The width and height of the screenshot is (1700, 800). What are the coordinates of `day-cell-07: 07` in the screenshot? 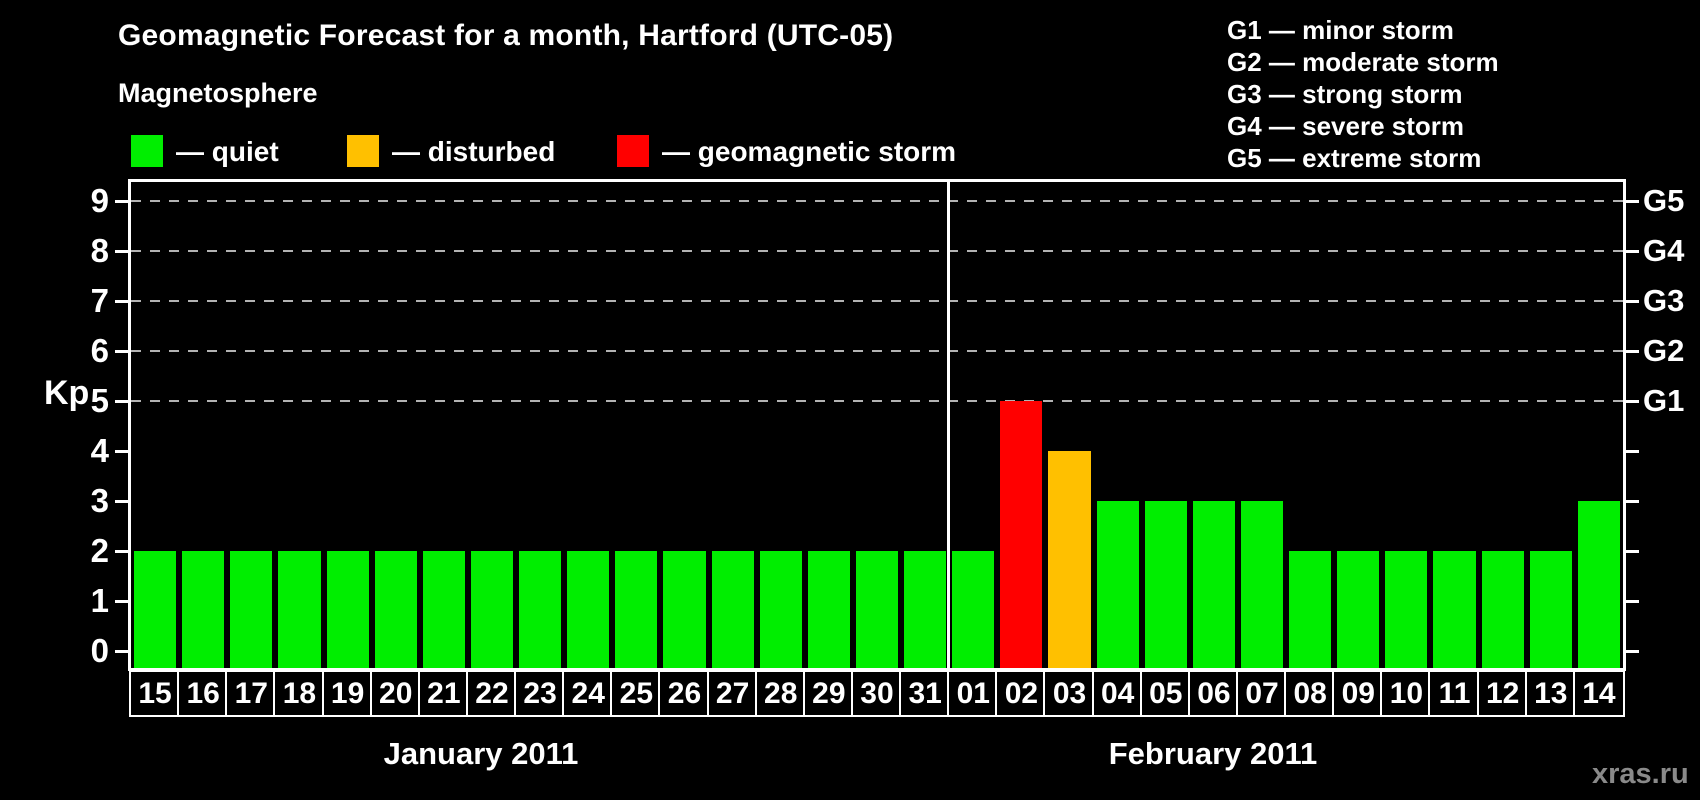 It's located at (1262, 693).